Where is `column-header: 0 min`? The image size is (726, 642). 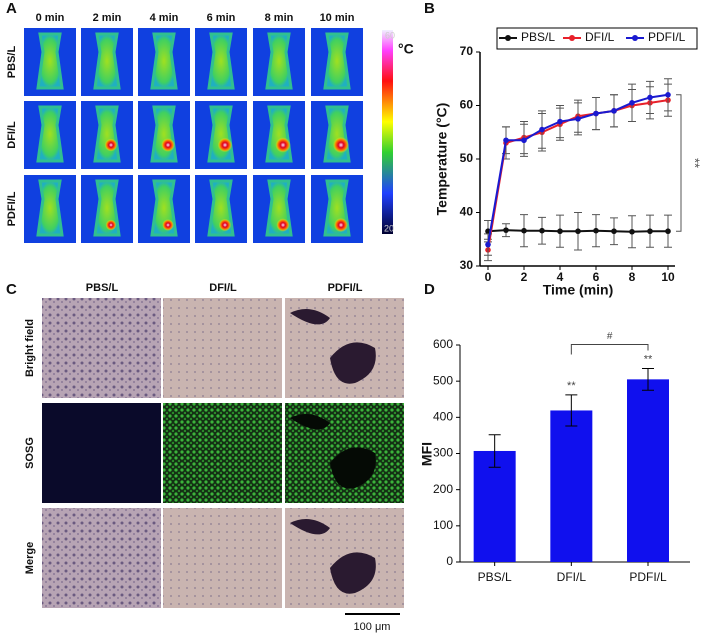
column-header: 0 min is located at coordinates (50, 18).